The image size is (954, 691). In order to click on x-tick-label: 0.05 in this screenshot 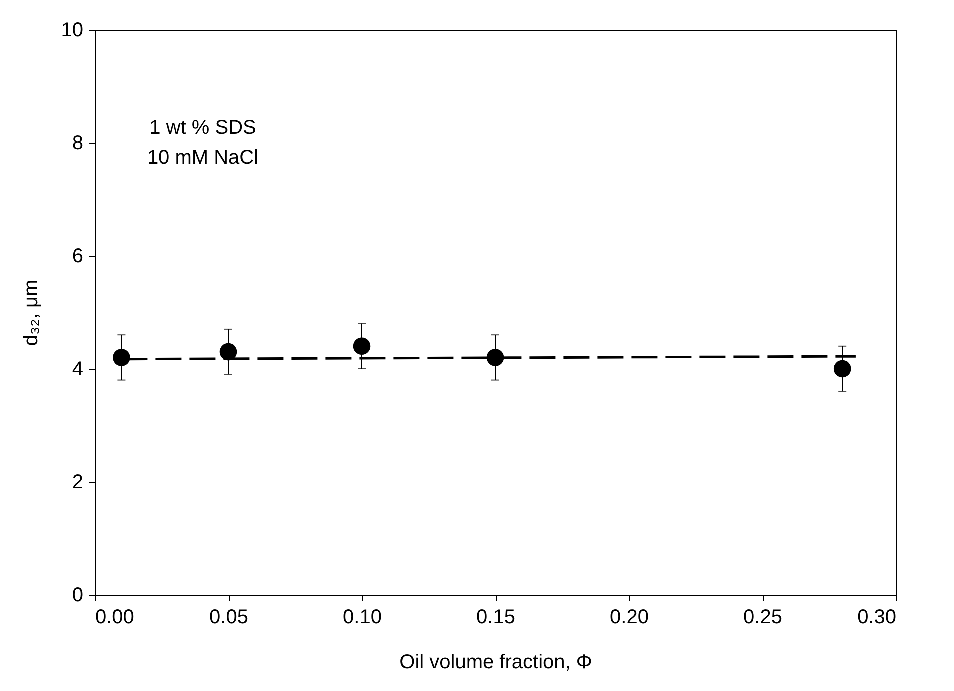, I will do `click(229, 617)`.